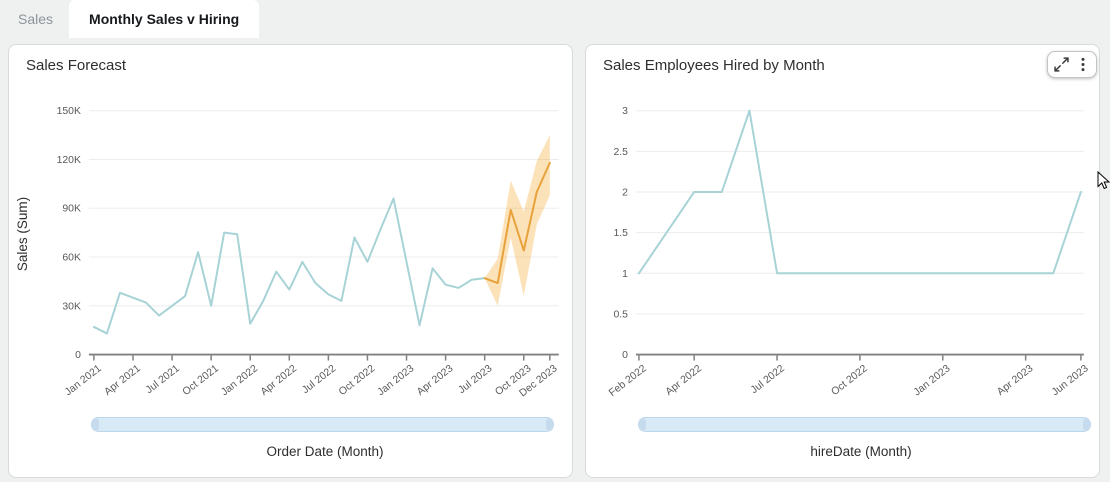  I want to click on visual-controls, so click(1072, 64).